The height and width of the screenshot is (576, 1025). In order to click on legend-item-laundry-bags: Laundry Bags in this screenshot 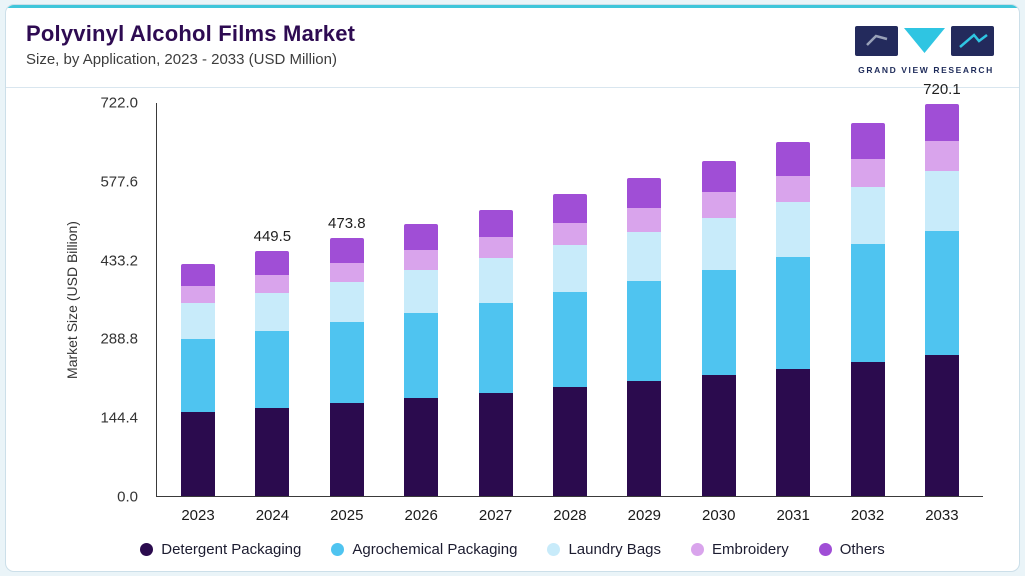, I will do `click(604, 549)`.